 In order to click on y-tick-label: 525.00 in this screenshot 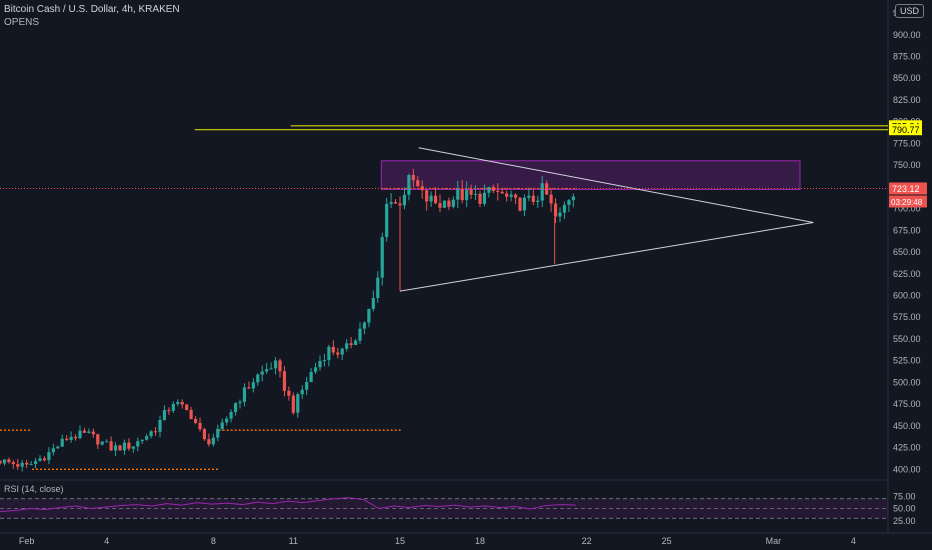, I will do `click(907, 361)`.